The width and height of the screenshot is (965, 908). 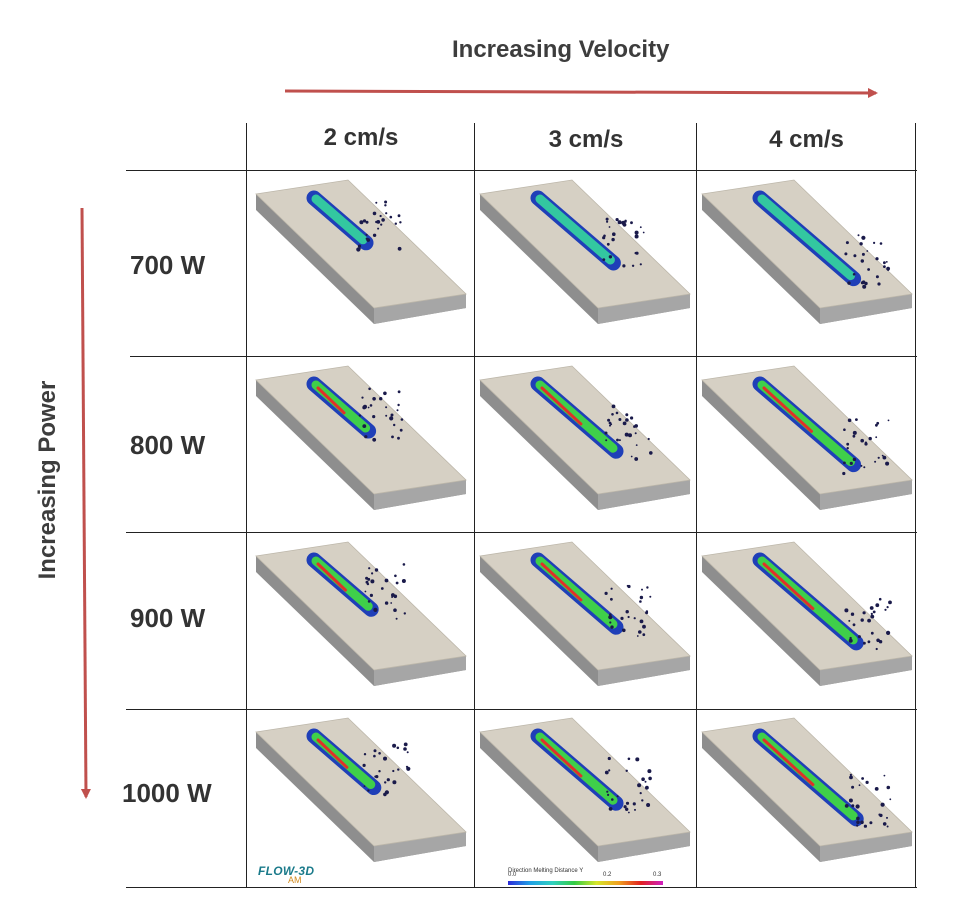 I want to click on legend-tick: 0.0, so click(x=512, y=875).